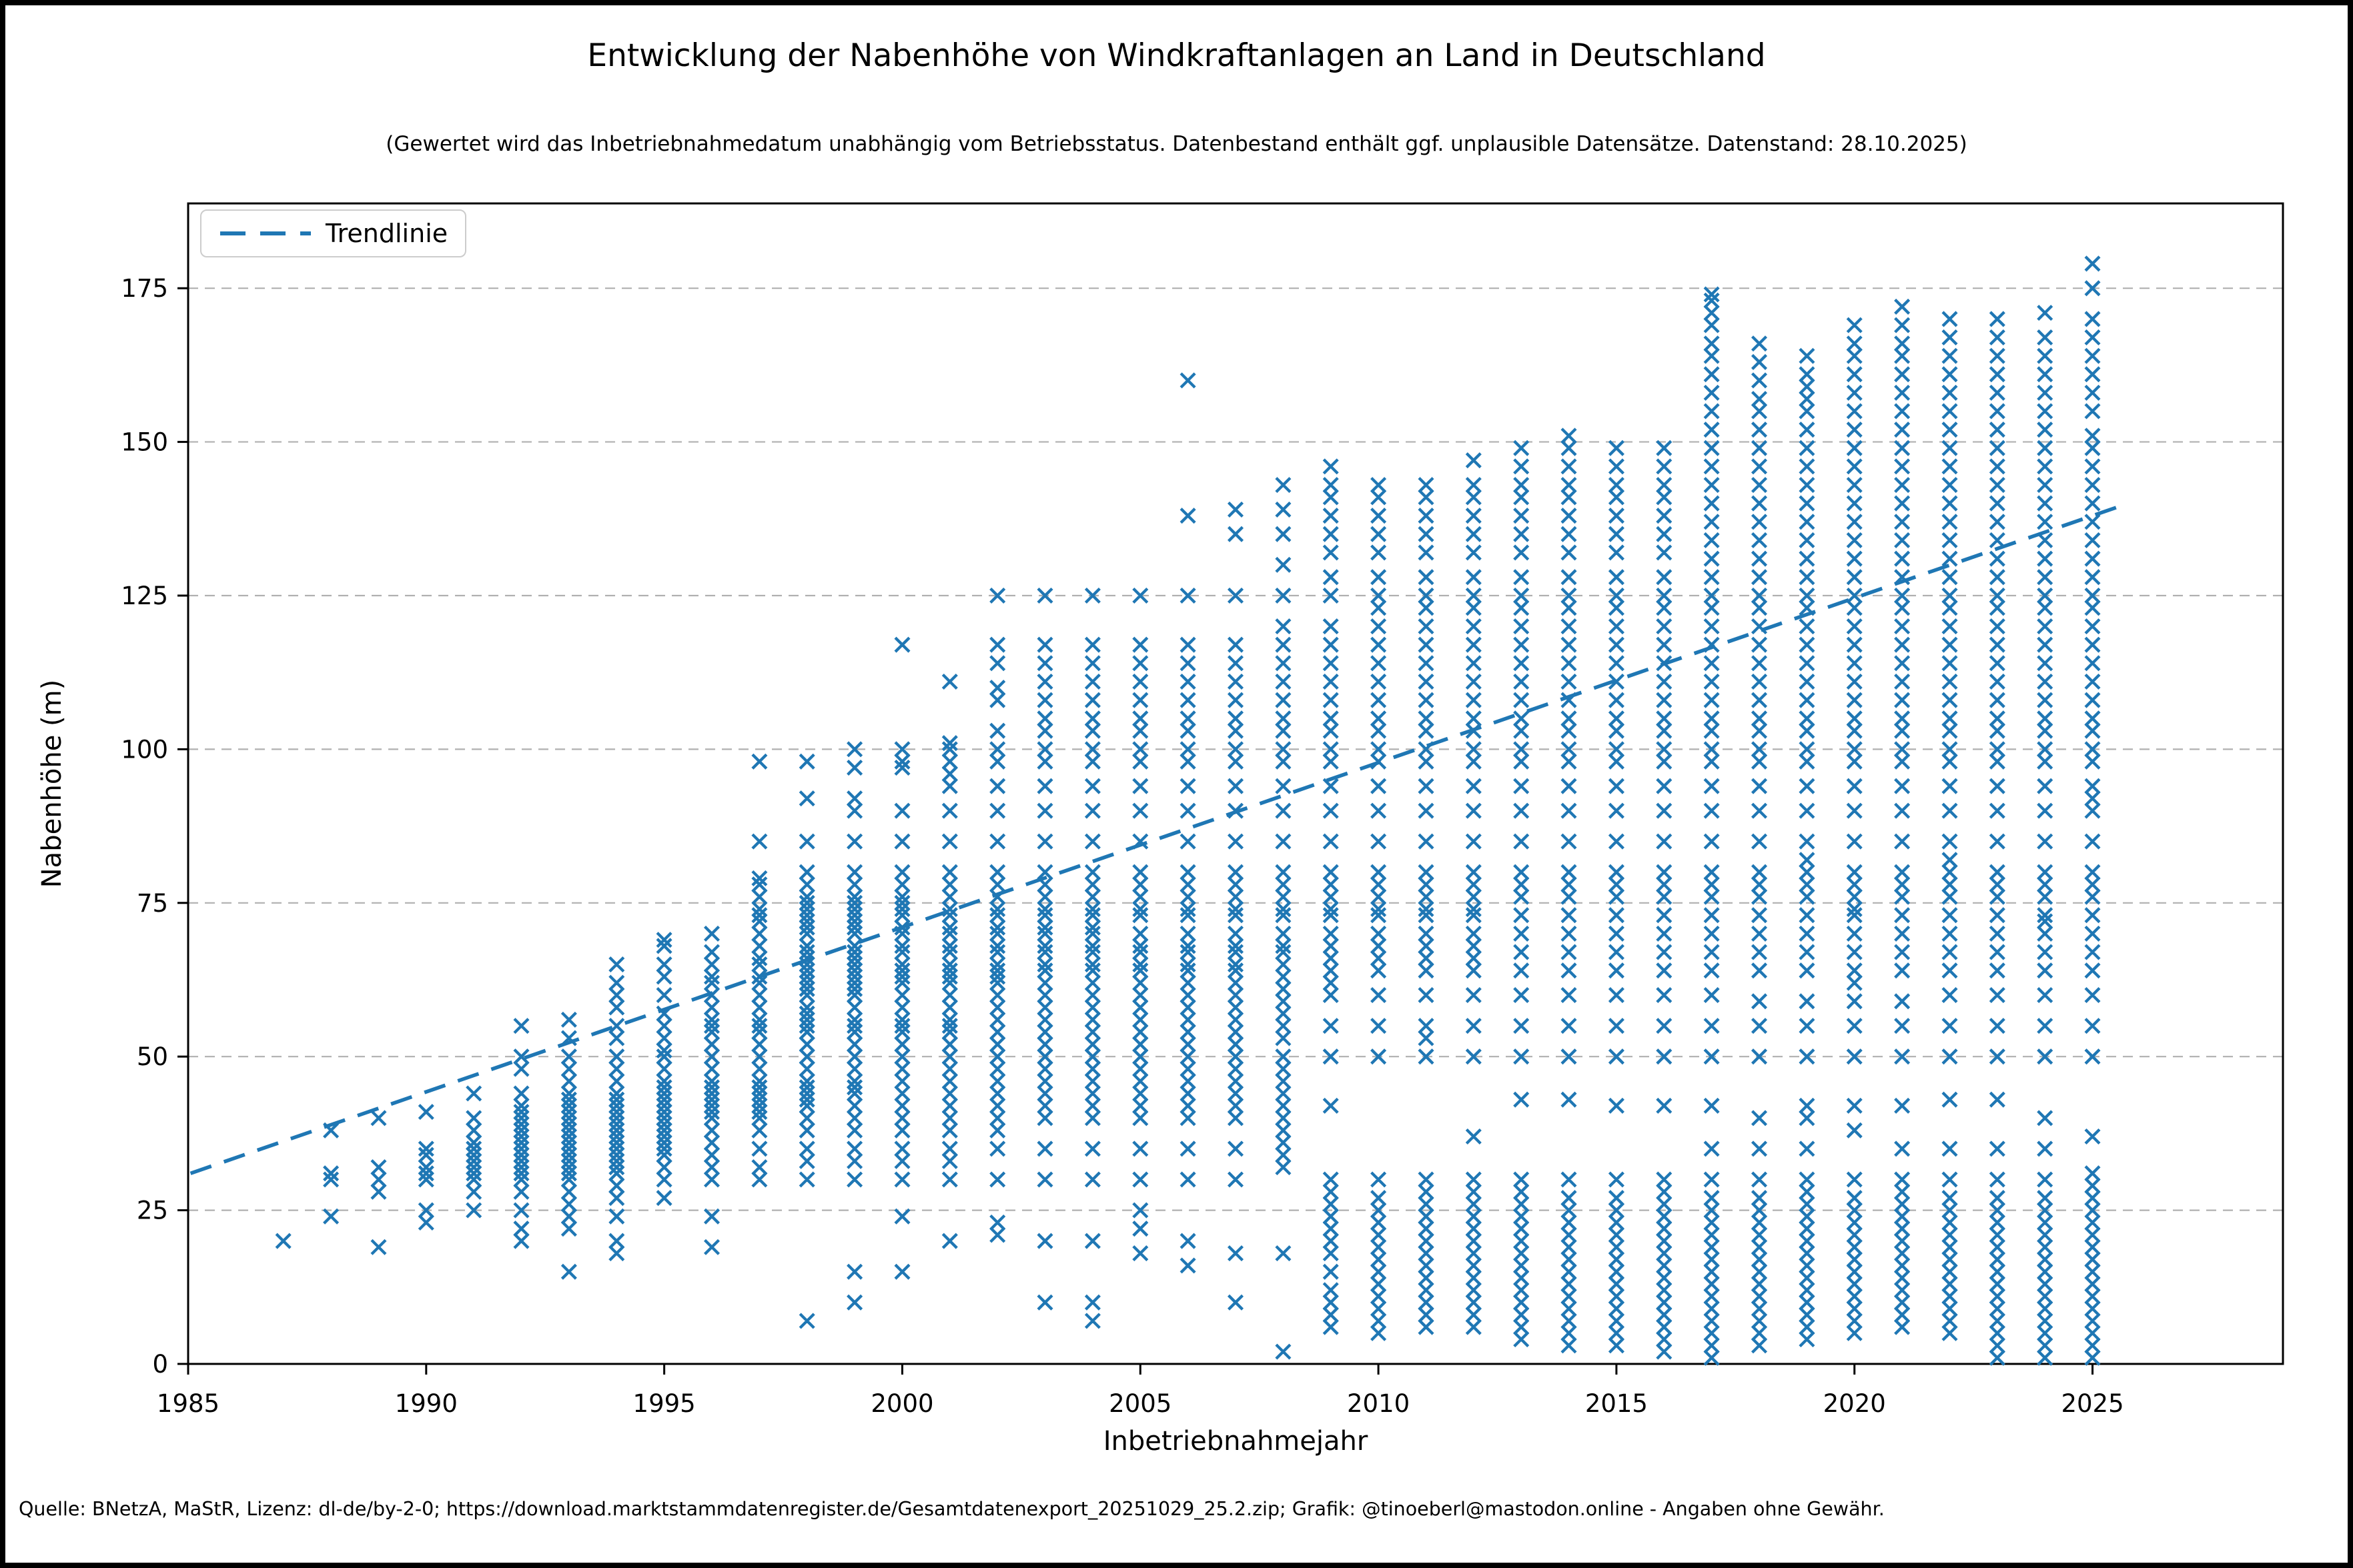  What do you see at coordinates (1378, 1404) in the screenshot?
I see `x-tick-label: 2010` at bounding box center [1378, 1404].